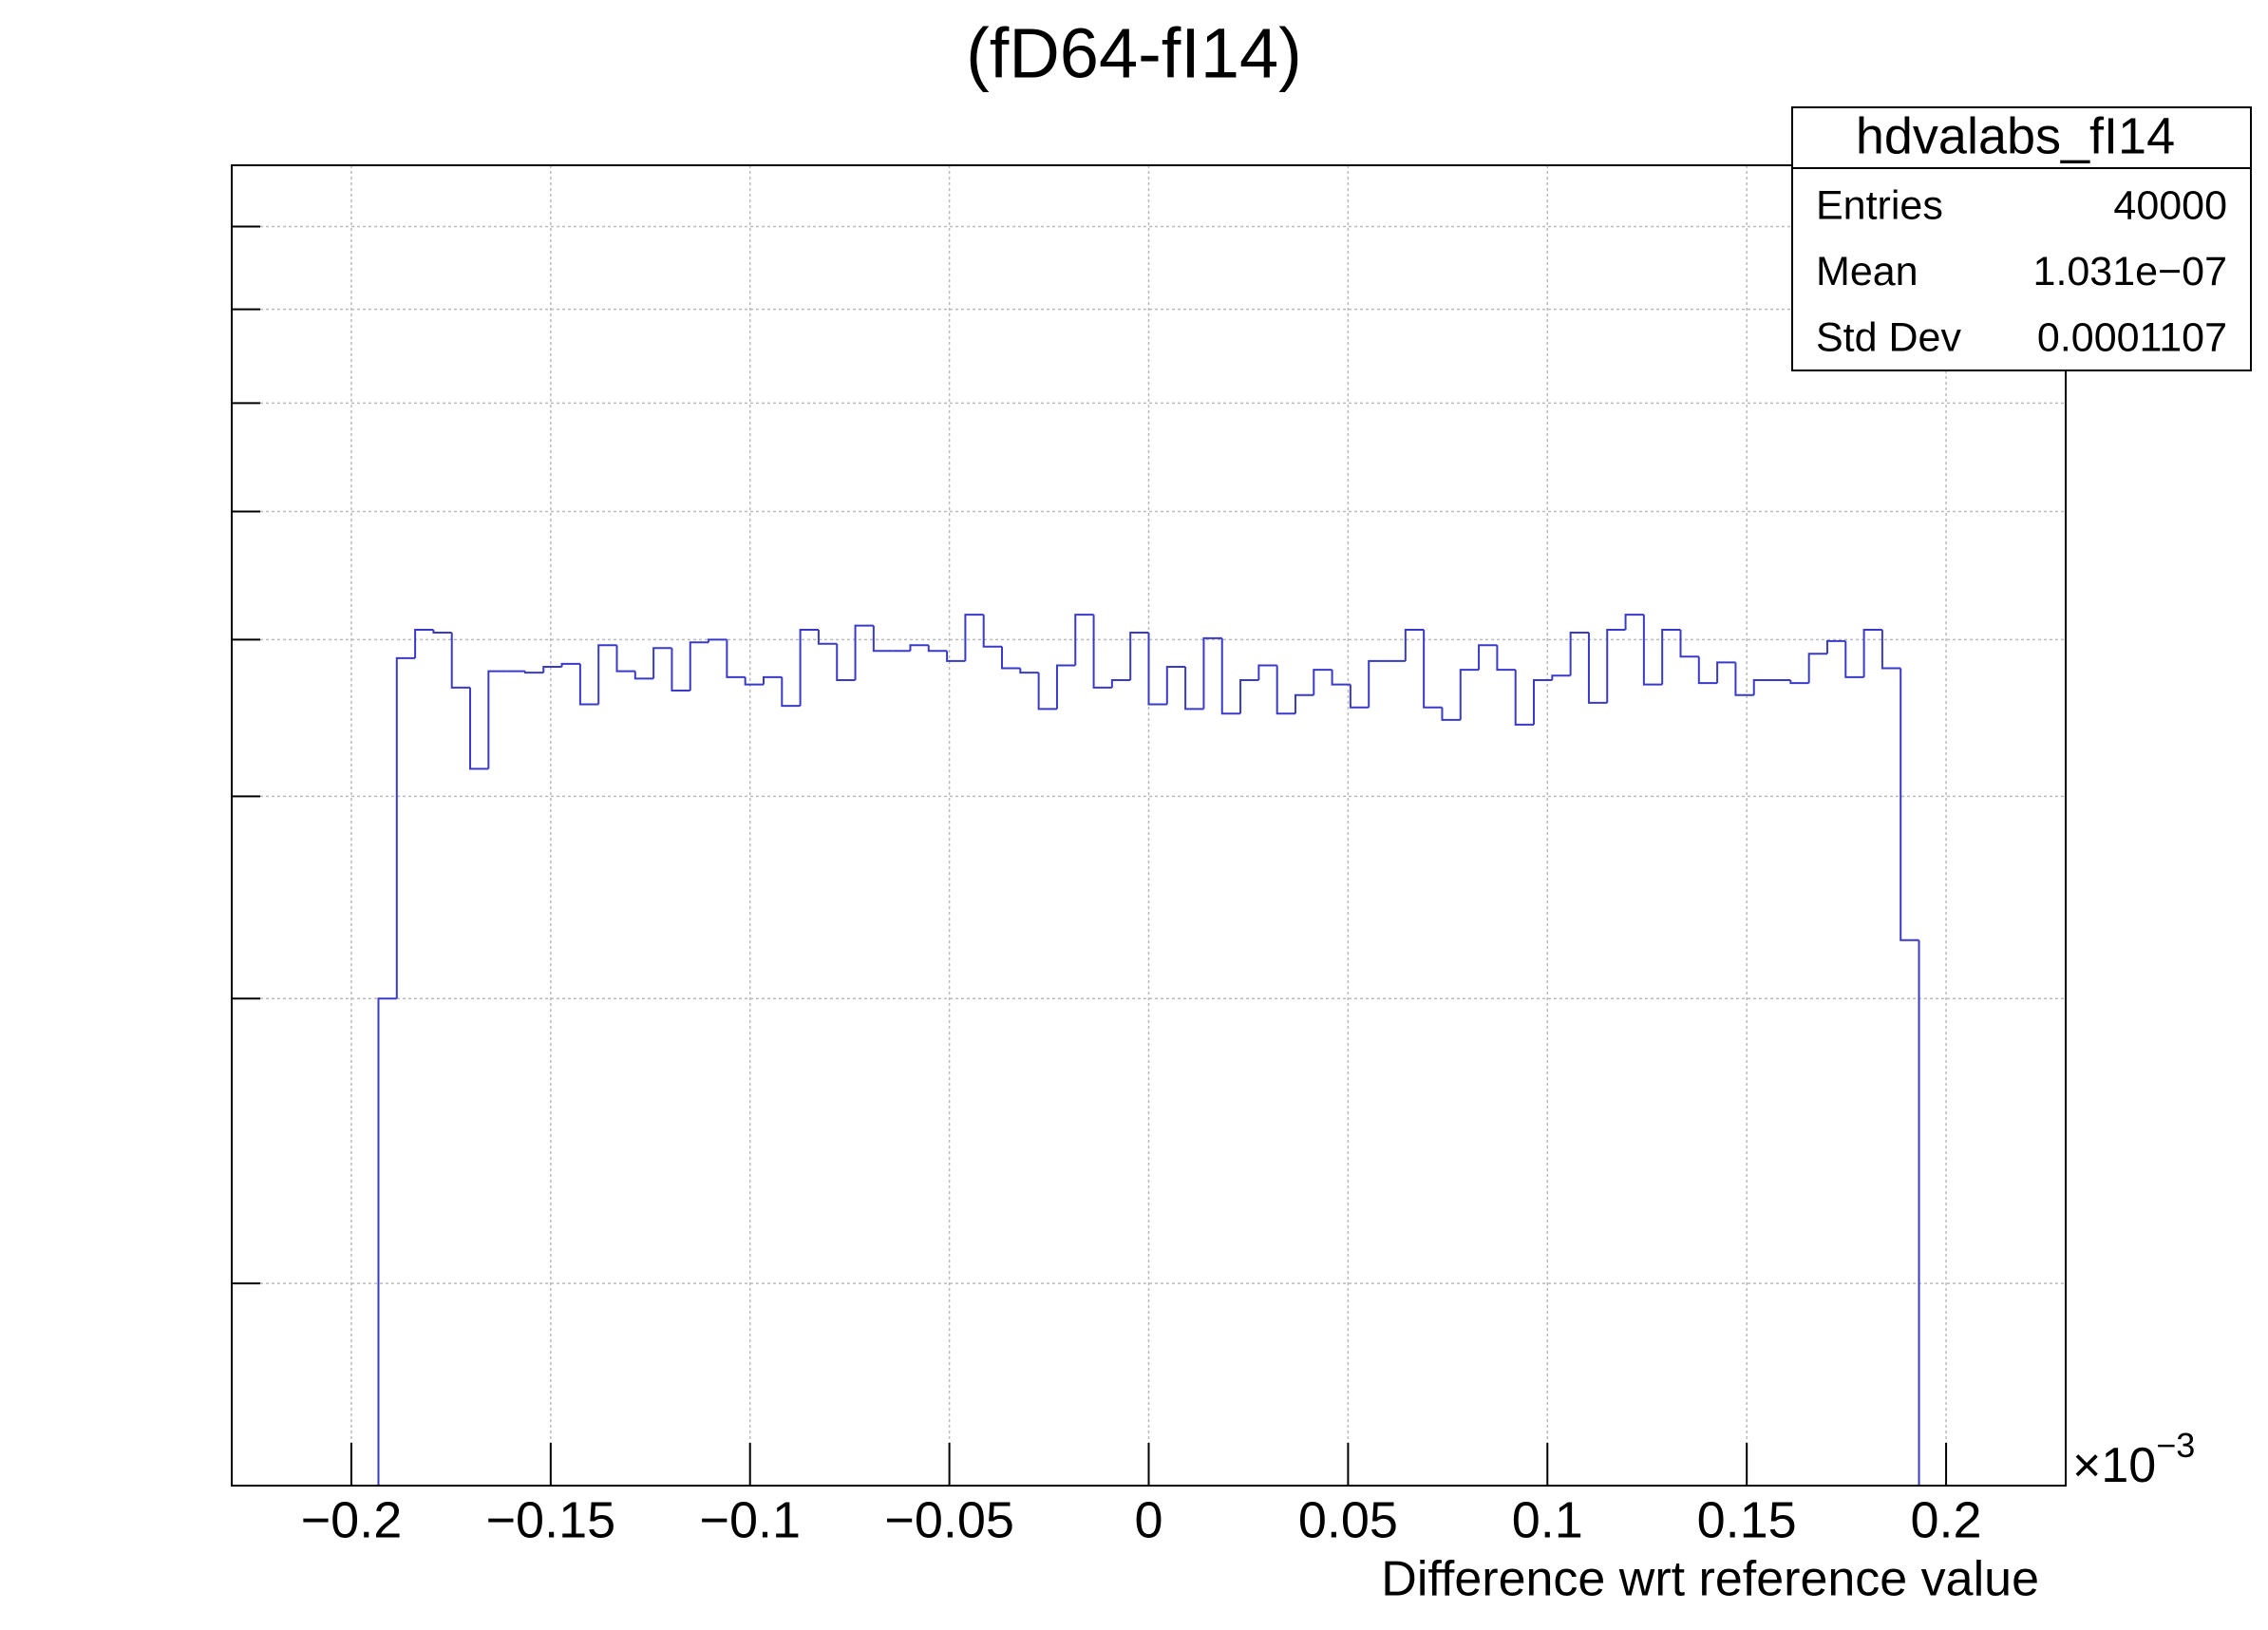  What do you see at coordinates (2130, 271) in the screenshot?
I see `stats-value: 1.031e−07` at bounding box center [2130, 271].